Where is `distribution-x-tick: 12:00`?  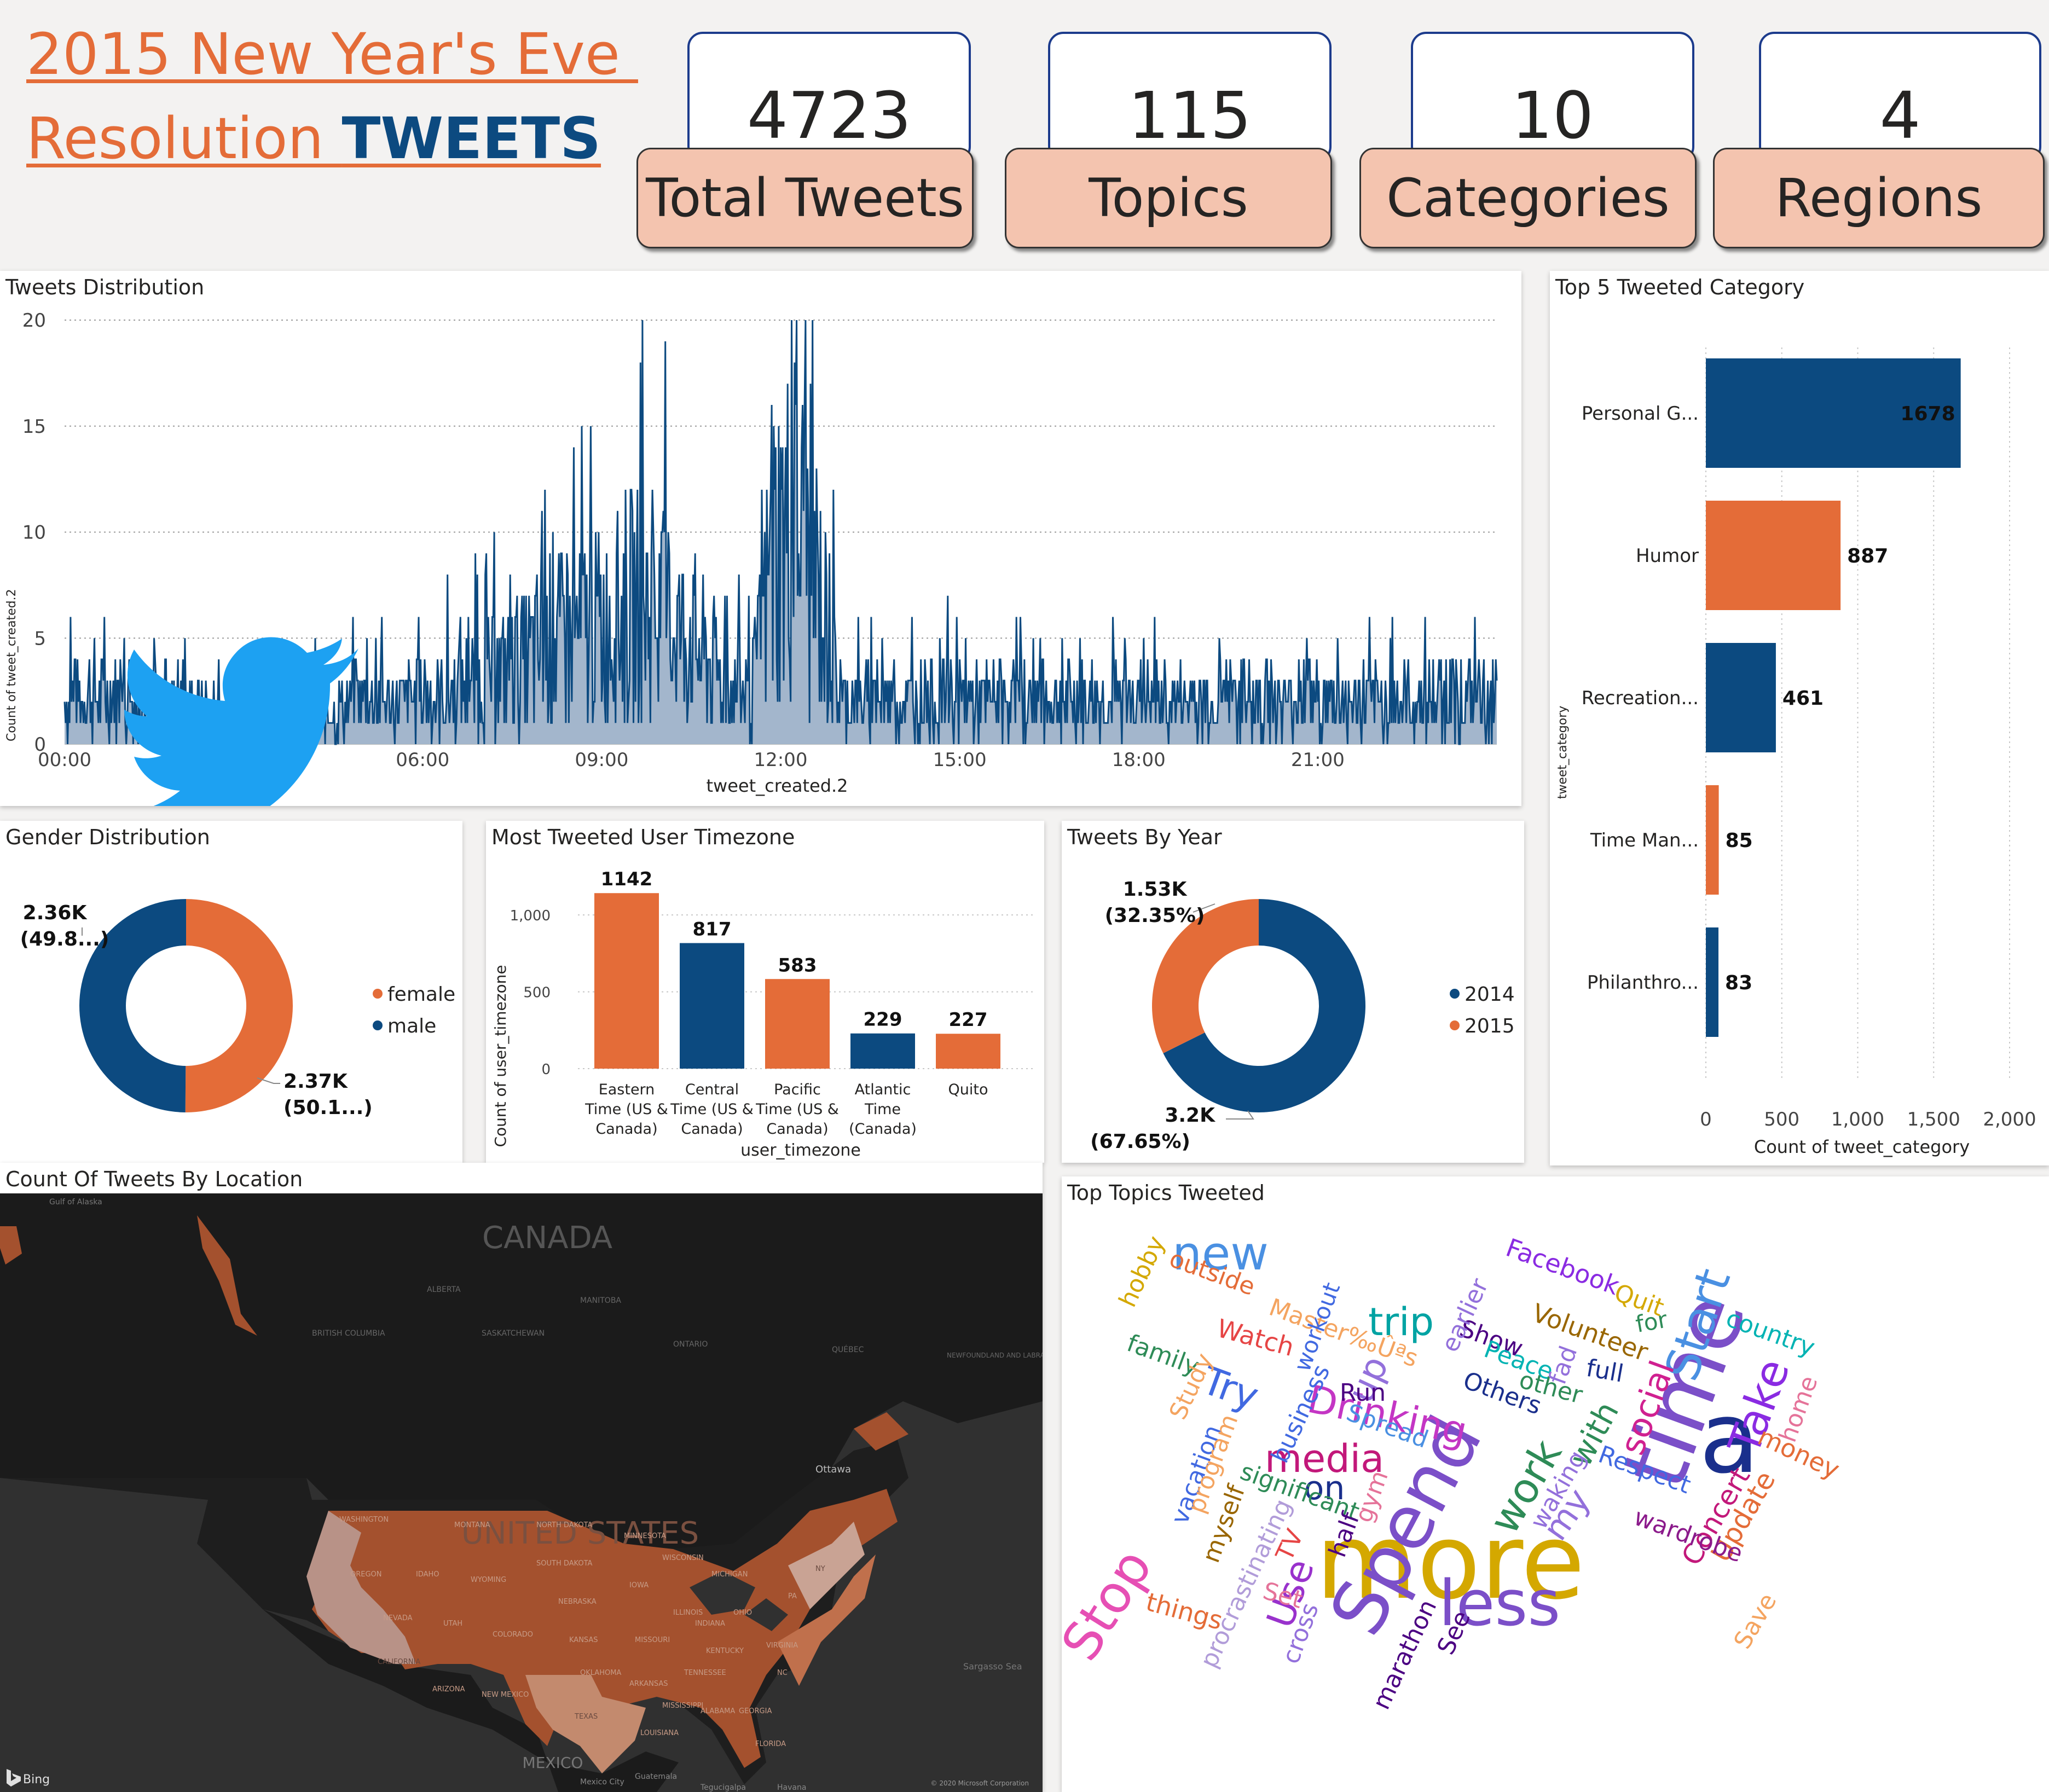
distribution-x-tick: 12:00 is located at coordinates (781, 760).